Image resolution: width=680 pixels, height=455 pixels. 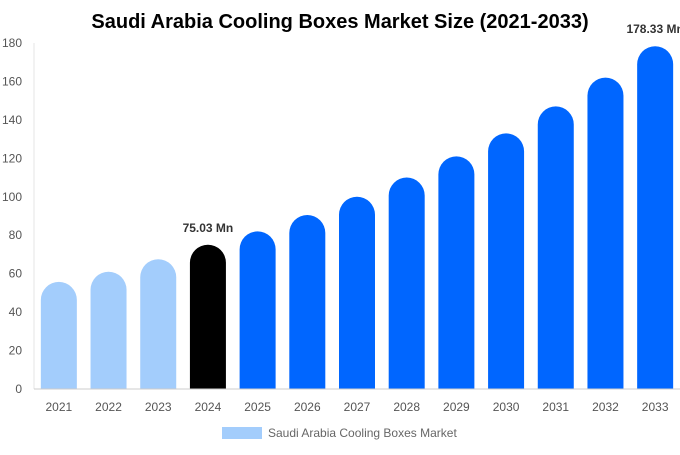 What do you see at coordinates (307, 302) in the screenshot?
I see `bar-2026` at bounding box center [307, 302].